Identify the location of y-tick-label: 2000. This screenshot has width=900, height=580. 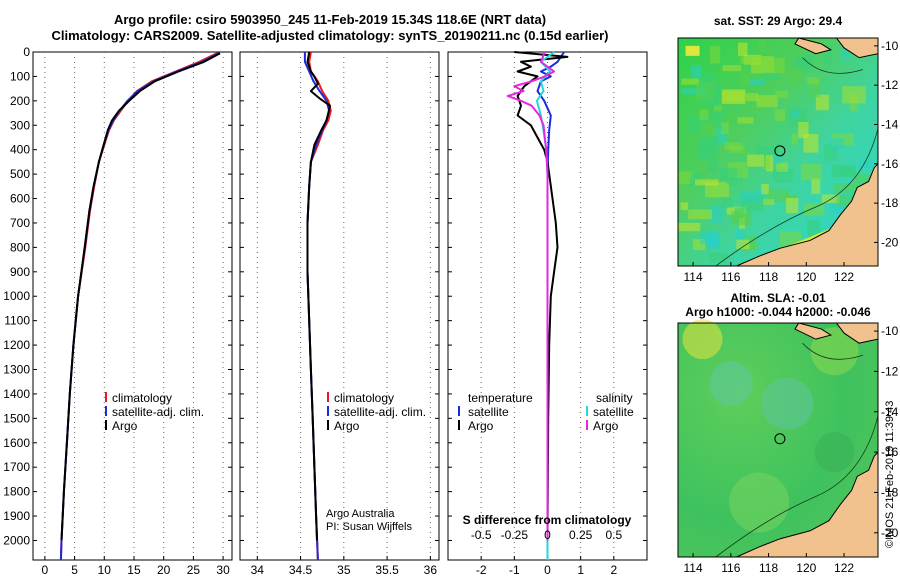
(16, 540).